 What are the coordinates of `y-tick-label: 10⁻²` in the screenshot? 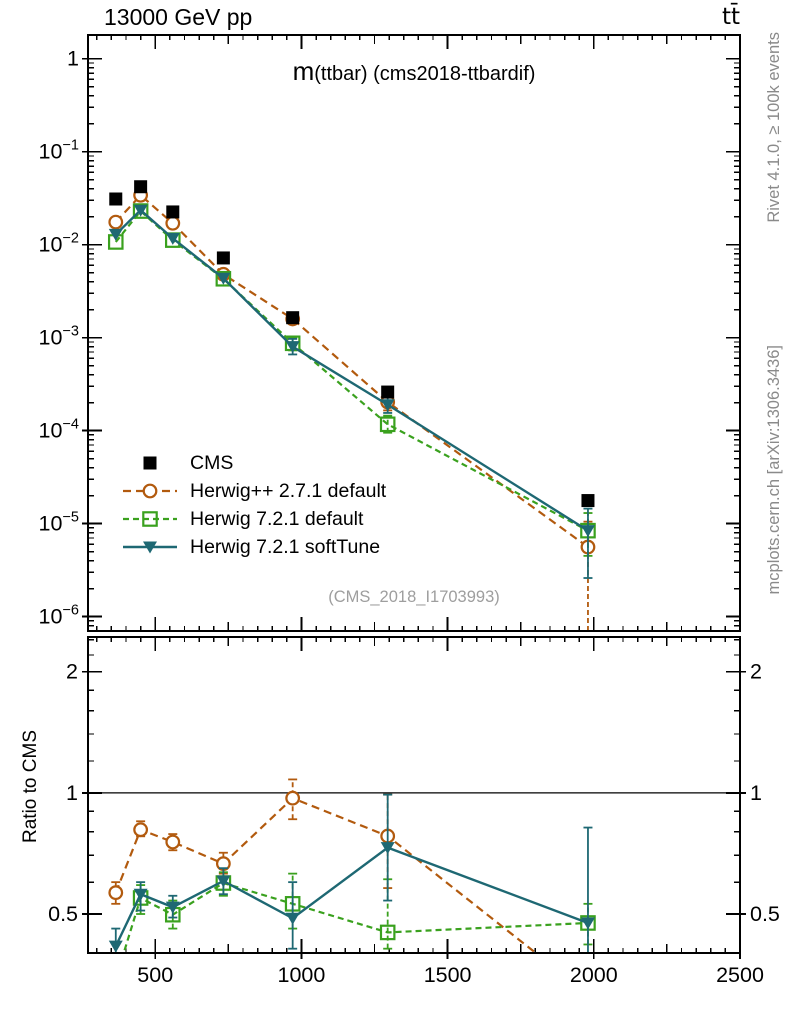 It's located at (59, 244).